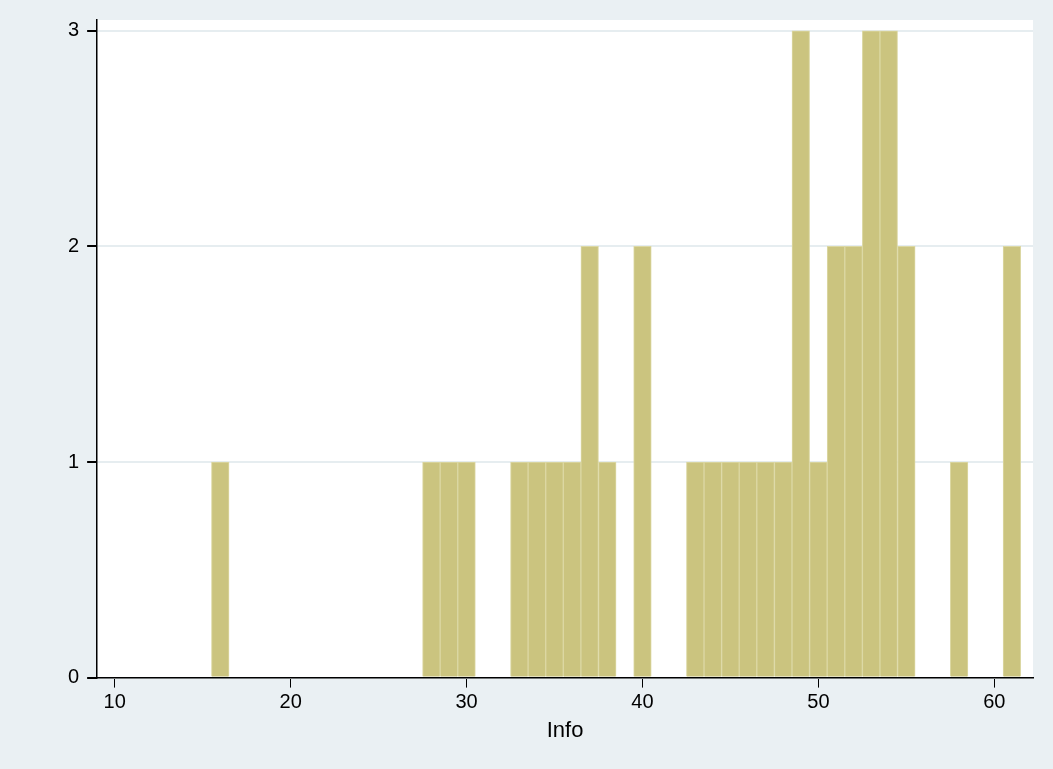 This screenshot has height=769, width=1053. Describe the element at coordinates (565, 729) in the screenshot. I see `x-axis-title: Info` at that location.